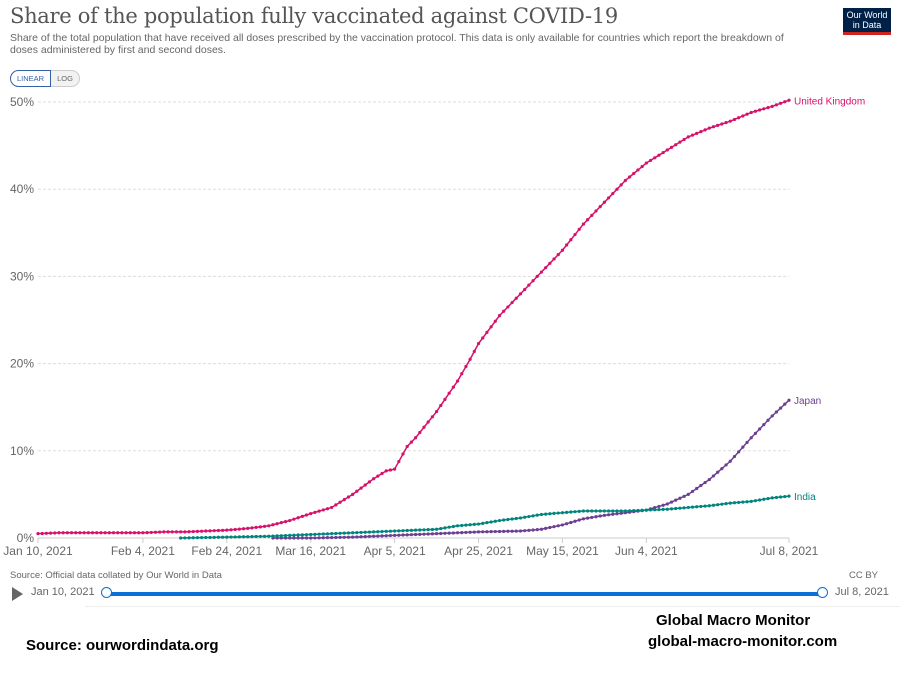 The width and height of the screenshot is (900, 673). Describe the element at coordinates (463, 594) in the screenshot. I see `timeline-track` at that location.